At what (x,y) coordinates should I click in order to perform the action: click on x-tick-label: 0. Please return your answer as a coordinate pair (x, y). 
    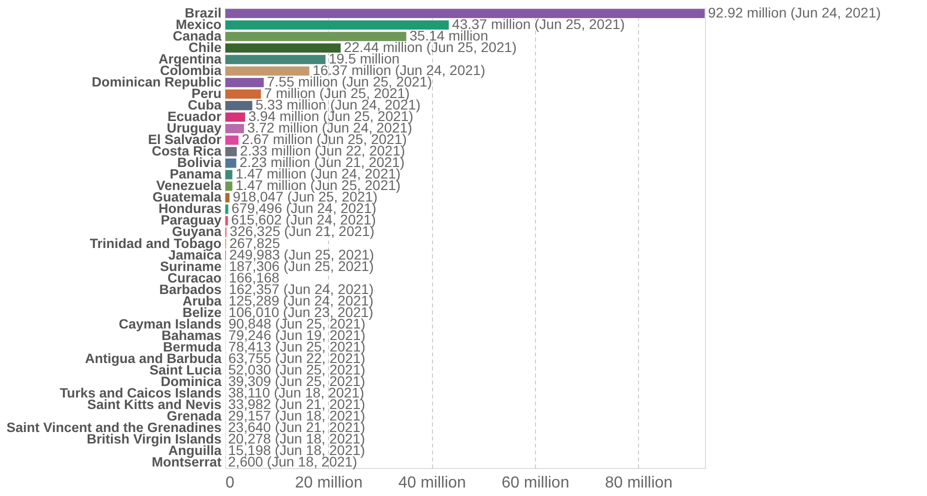
    Looking at the image, I should click on (230, 483).